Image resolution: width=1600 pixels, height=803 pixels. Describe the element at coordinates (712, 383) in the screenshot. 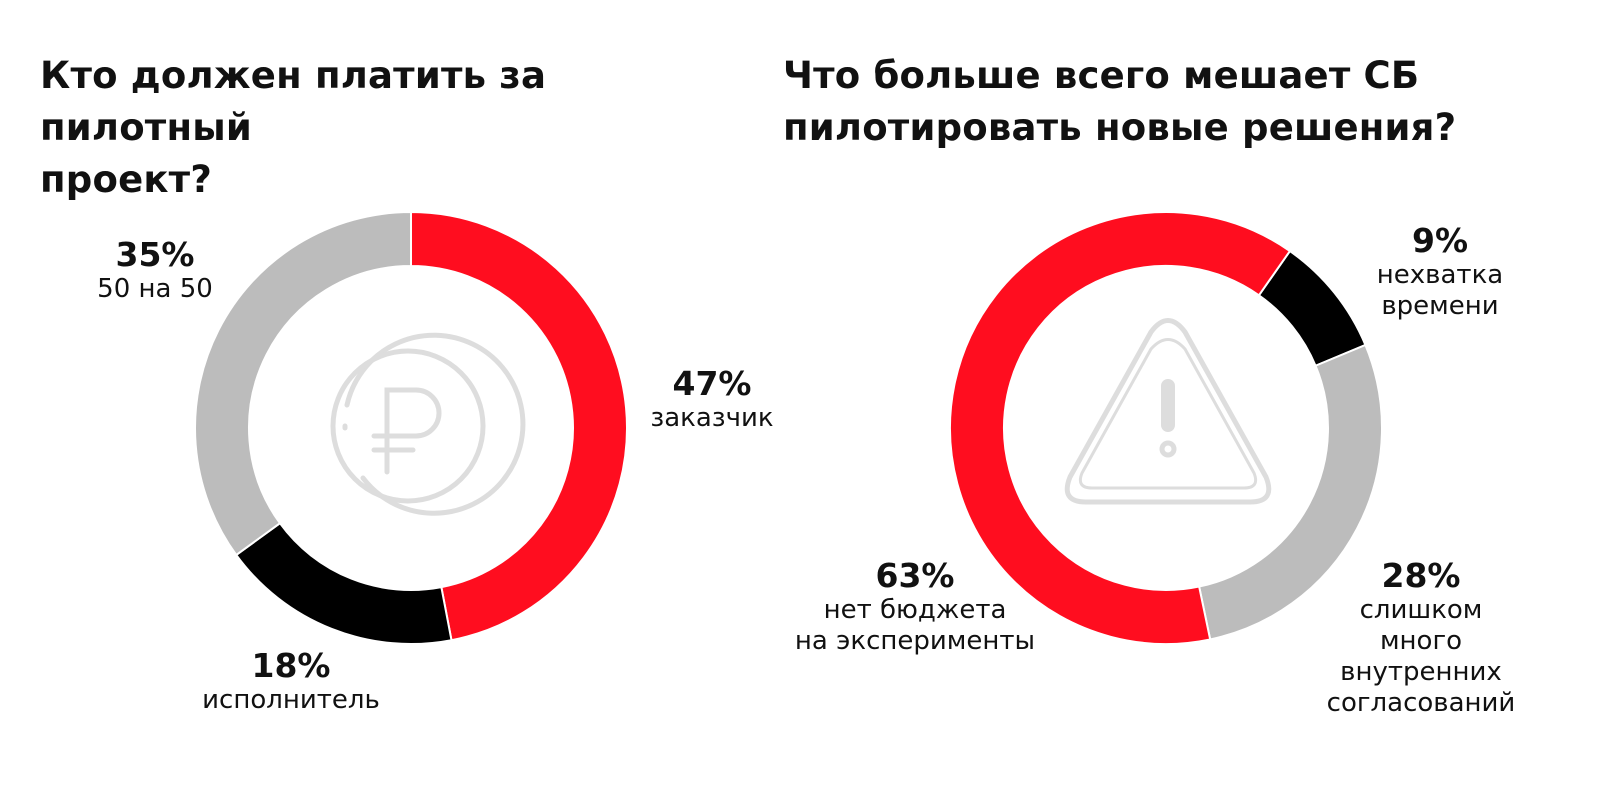

I see `slice-value: 47%` at that location.